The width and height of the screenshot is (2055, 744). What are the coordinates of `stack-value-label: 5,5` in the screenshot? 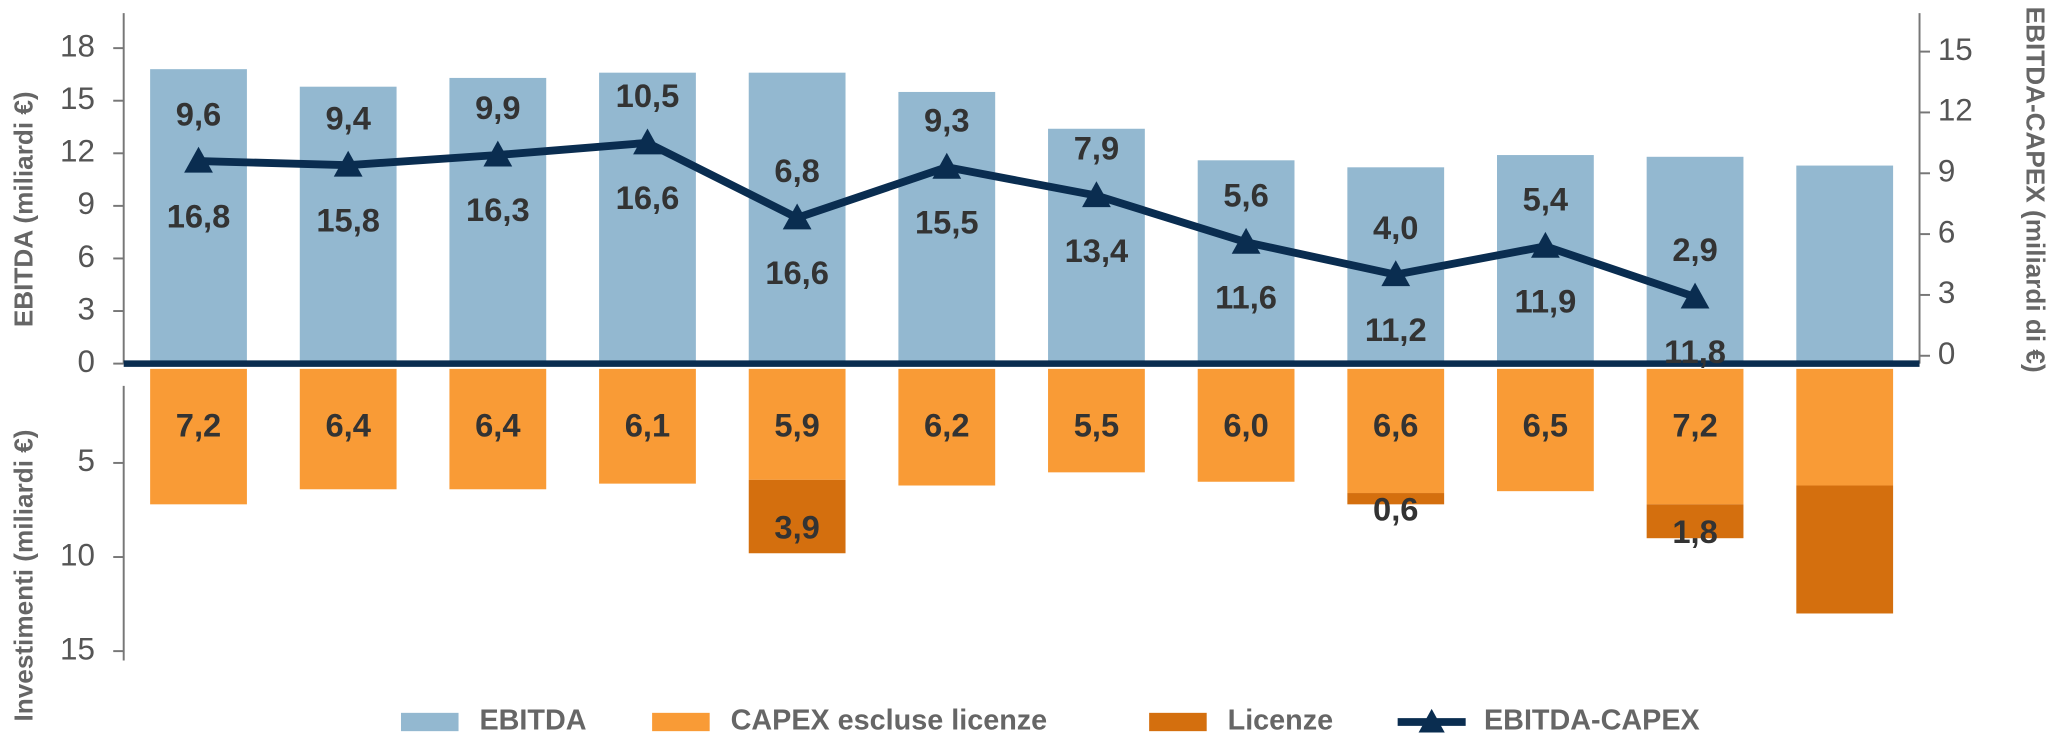 It's located at (1096, 424).